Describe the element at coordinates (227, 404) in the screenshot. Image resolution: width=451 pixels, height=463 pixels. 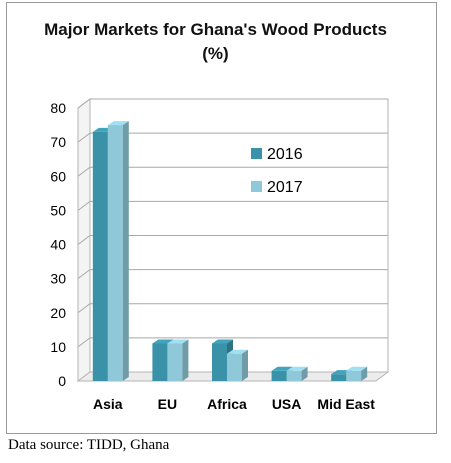
I see `x-tick-label: Africa` at that location.